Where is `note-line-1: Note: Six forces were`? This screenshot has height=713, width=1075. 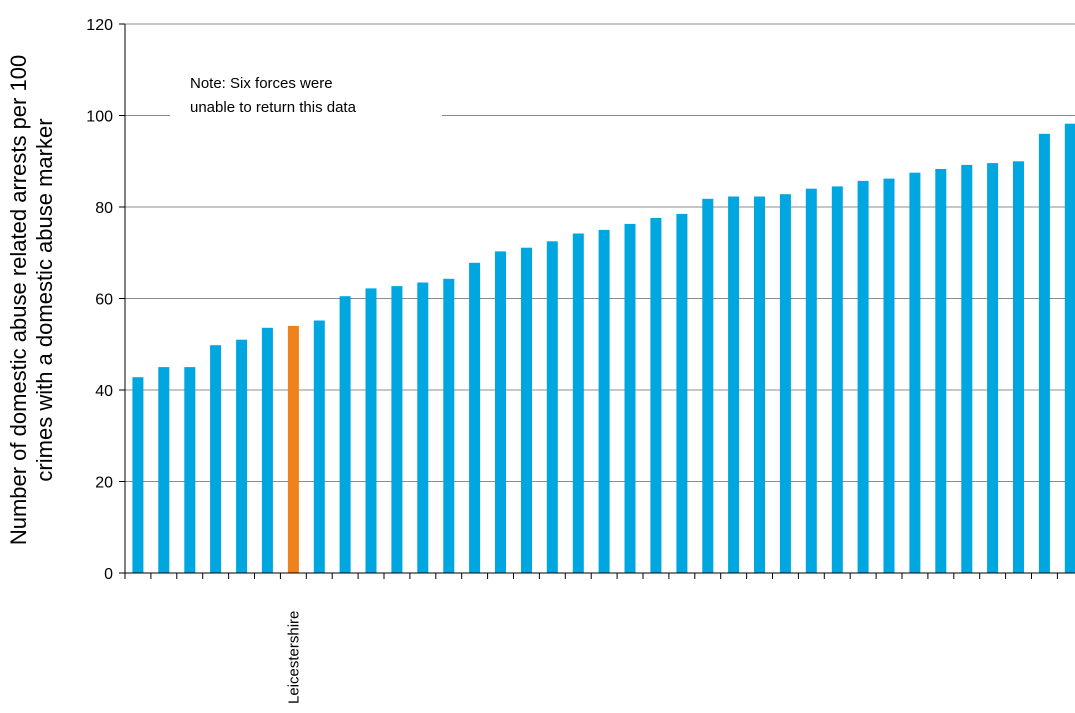 note-line-1: Note: Six forces were is located at coordinates (261, 83).